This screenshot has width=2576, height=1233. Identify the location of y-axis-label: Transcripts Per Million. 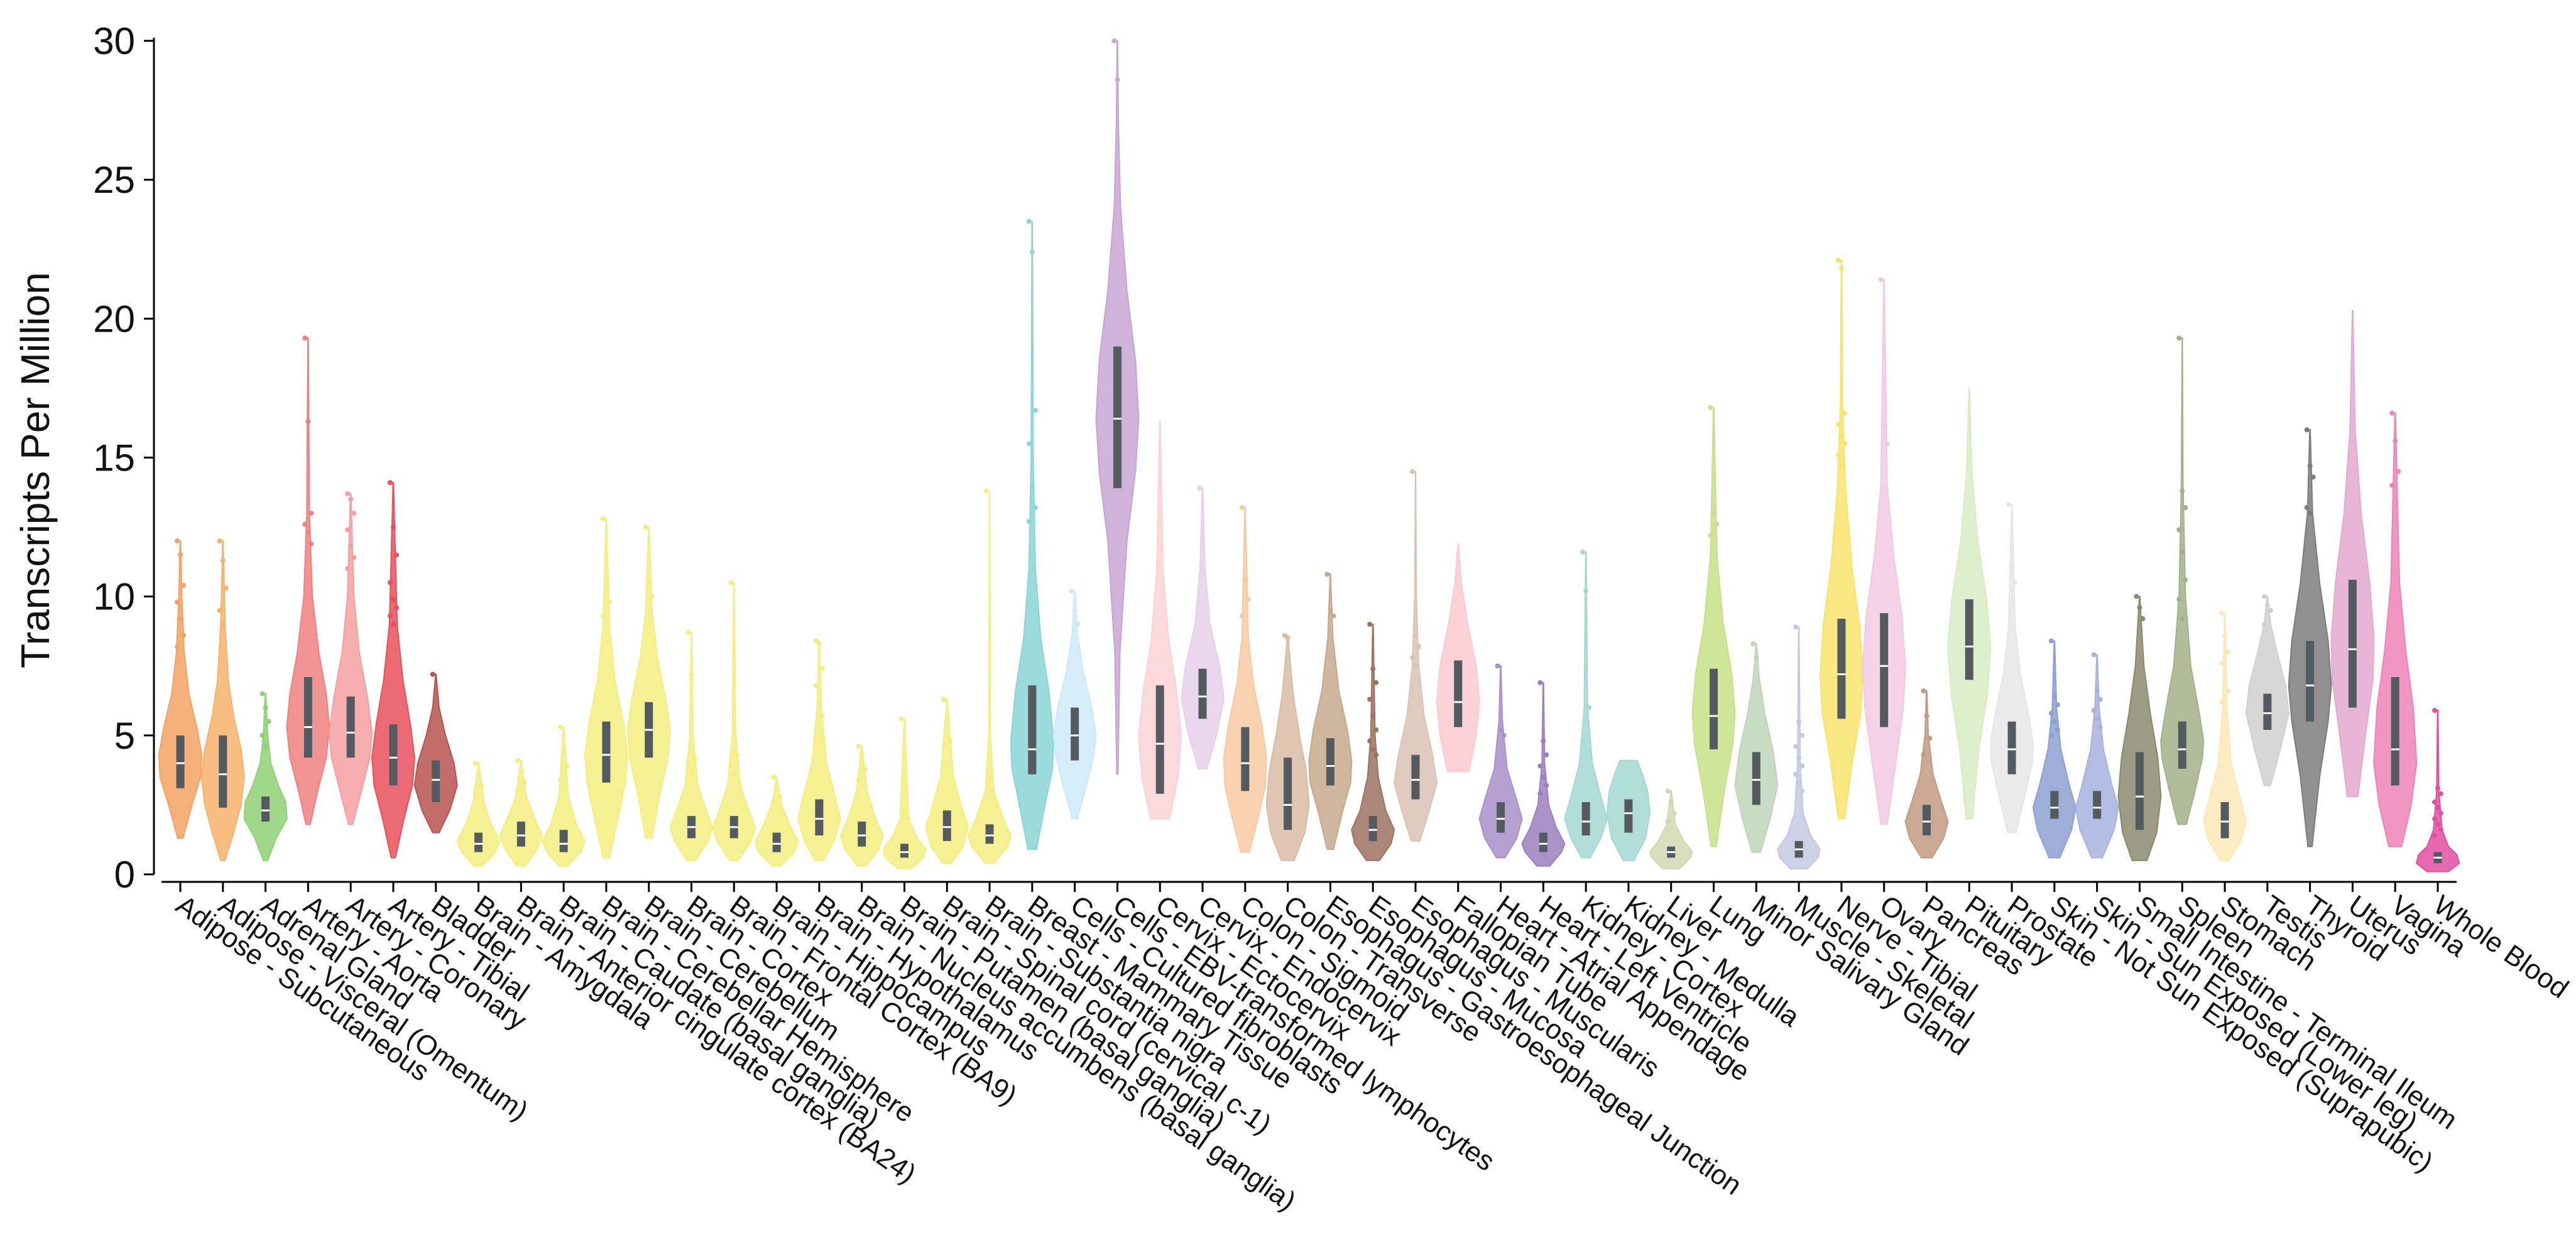
(36, 470).